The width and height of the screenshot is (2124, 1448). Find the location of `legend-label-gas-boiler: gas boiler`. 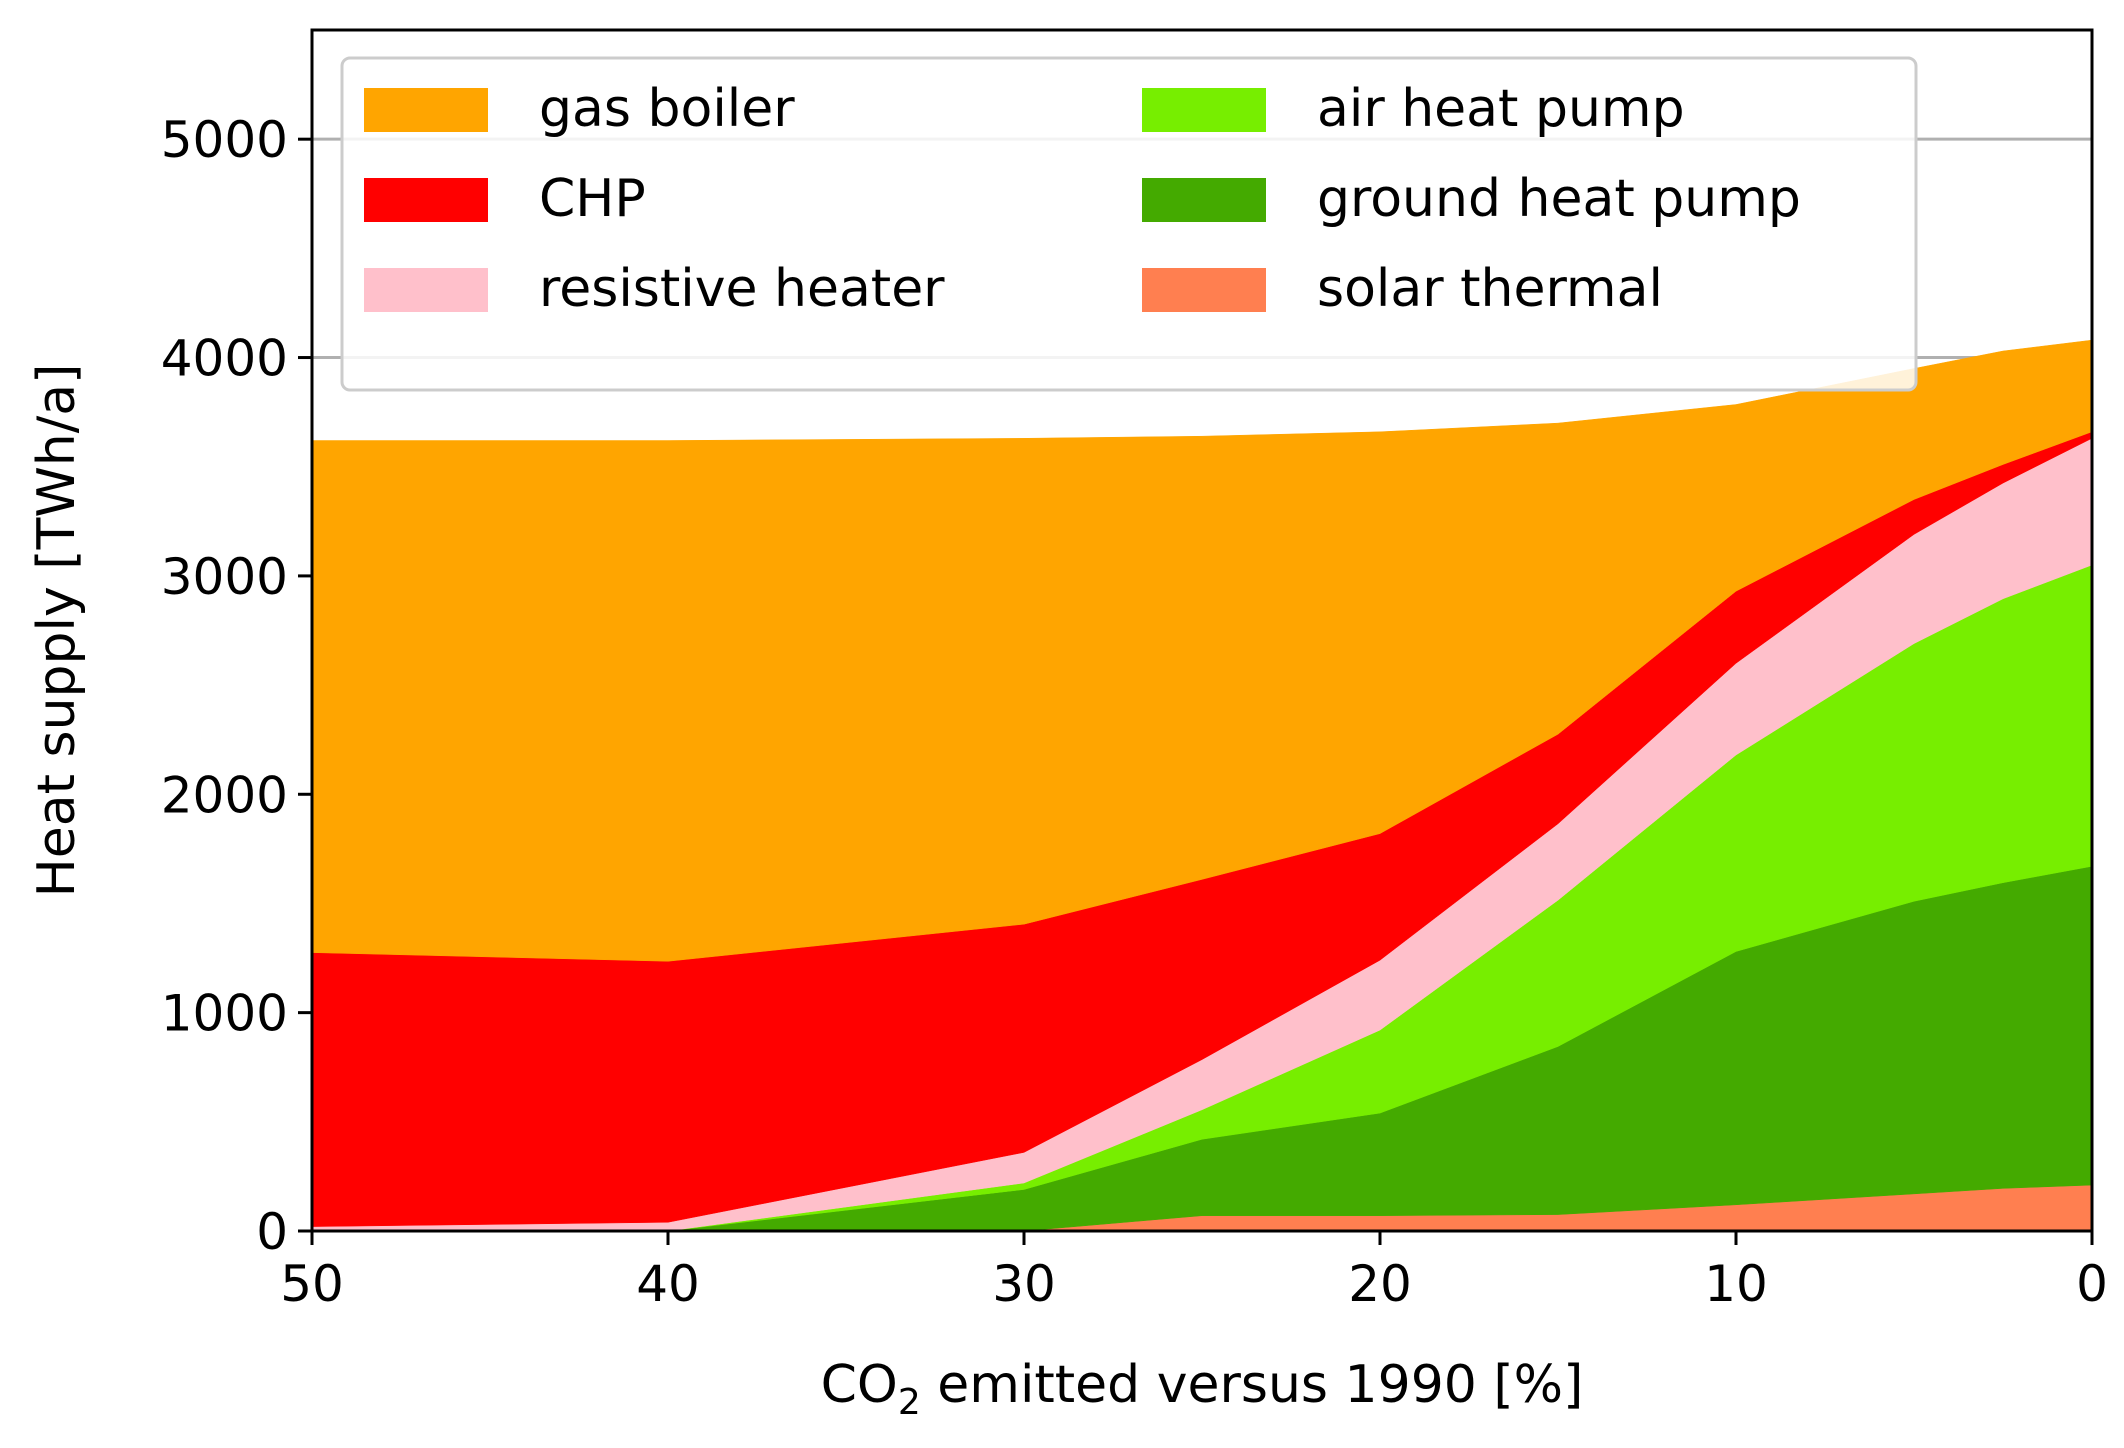

legend-label-gas-boiler: gas boiler is located at coordinates (667, 109).